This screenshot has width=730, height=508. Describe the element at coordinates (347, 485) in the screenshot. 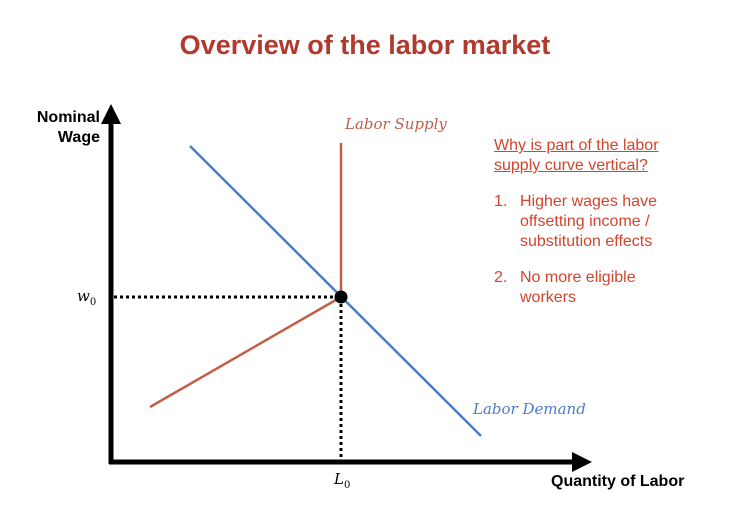

I see `quantity-subscript: 0` at that location.